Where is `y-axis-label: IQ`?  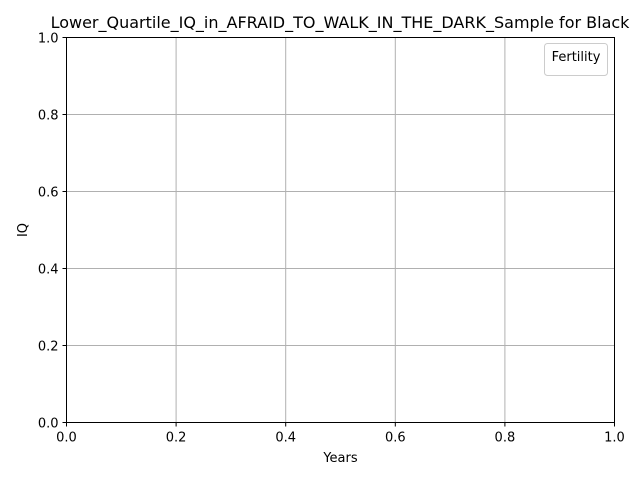 y-axis-label: IQ is located at coordinates (23, 230).